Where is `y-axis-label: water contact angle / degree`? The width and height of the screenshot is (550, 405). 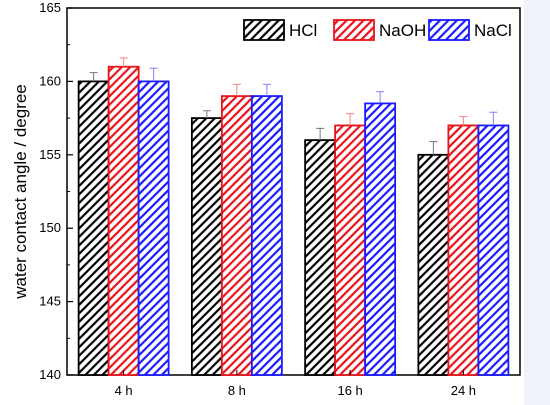 y-axis-label: water contact angle / degree is located at coordinates (20, 192).